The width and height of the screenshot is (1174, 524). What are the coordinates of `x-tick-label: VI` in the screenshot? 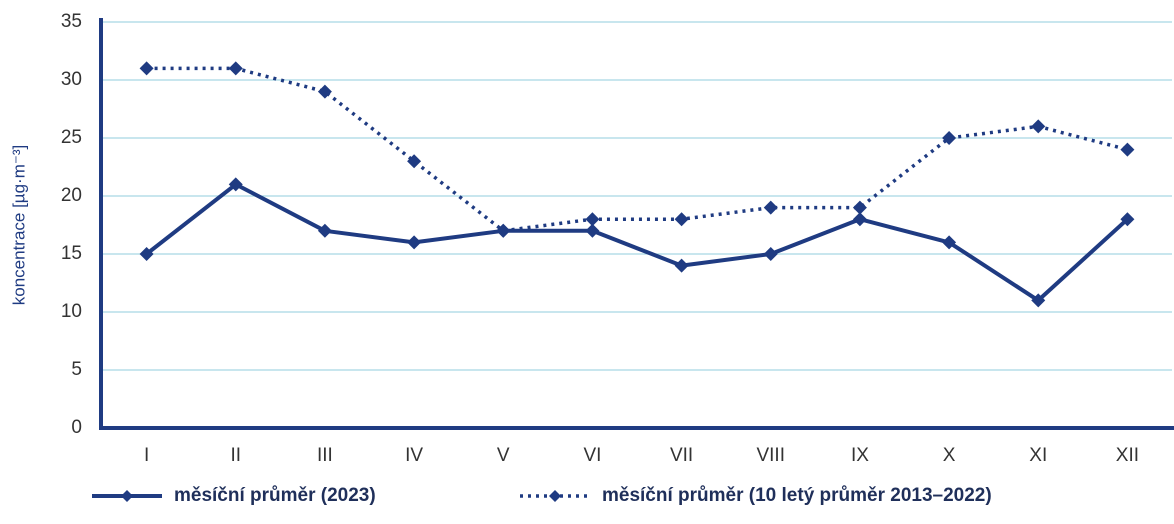 It's located at (592, 455).